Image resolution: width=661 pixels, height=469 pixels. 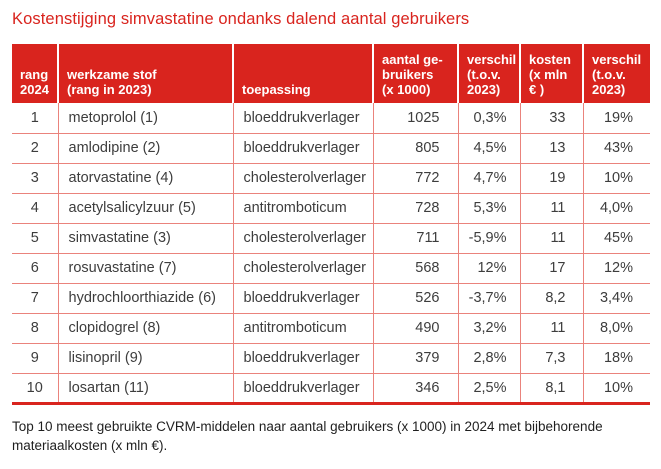 What do you see at coordinates (551, 118) in the screenshot?
I see `cell-kosten: 33` at bounding box center [551, 118].